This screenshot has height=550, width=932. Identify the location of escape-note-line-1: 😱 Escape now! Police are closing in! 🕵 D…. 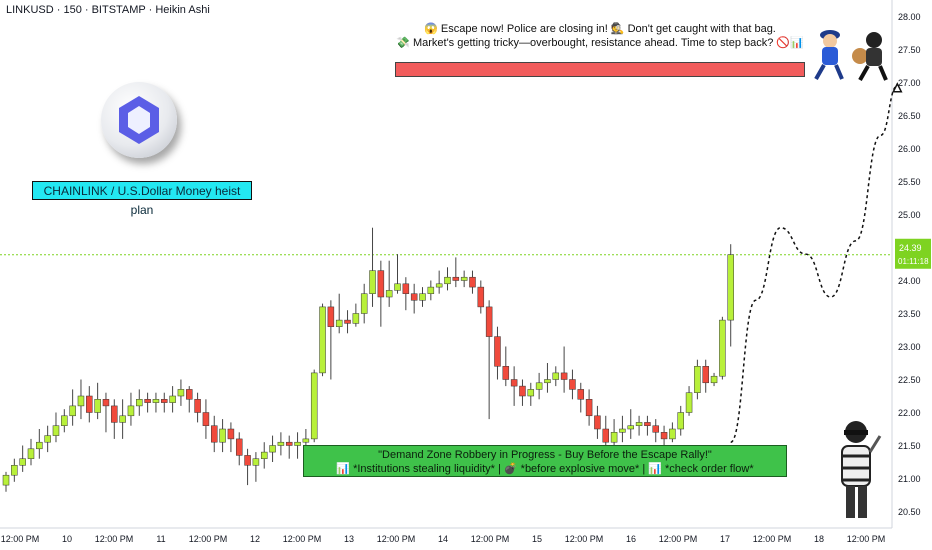
(600, 29).